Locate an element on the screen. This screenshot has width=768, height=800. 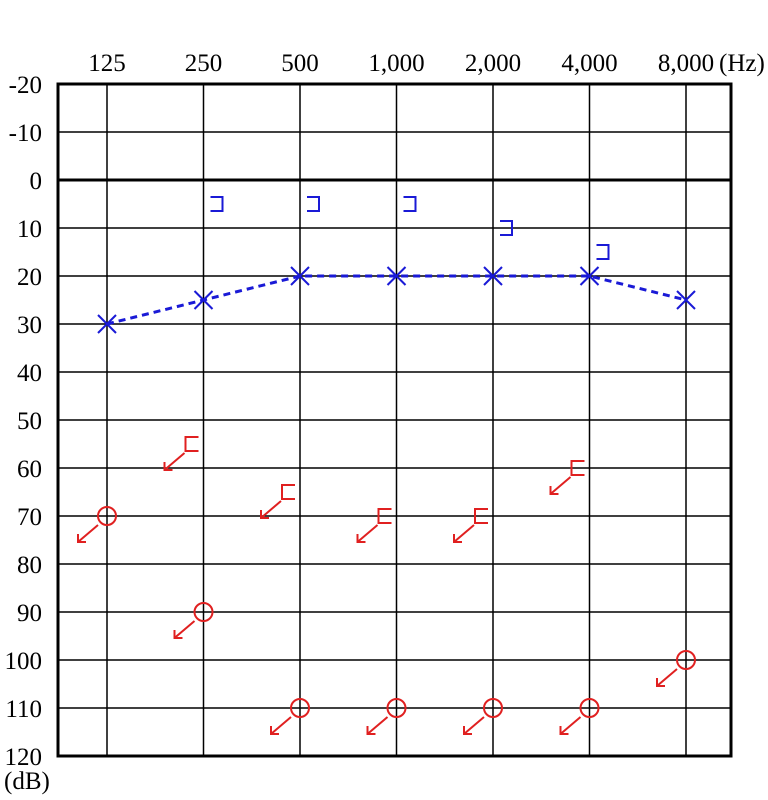
x-tick-label: 2,000 is located at coordinates (493, 63).